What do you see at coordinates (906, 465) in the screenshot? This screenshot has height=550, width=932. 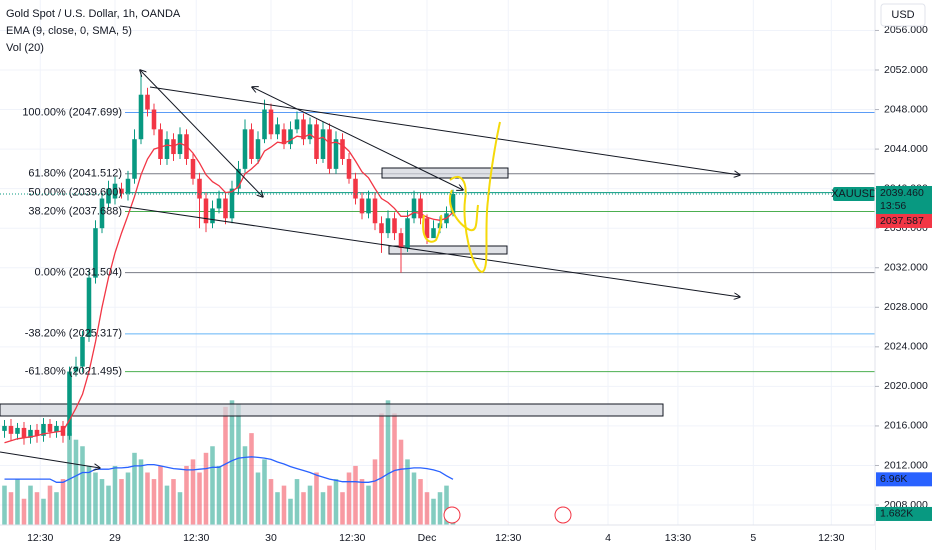 I see `y-tick-label: 2012.000` at bounding box center [906, 465].